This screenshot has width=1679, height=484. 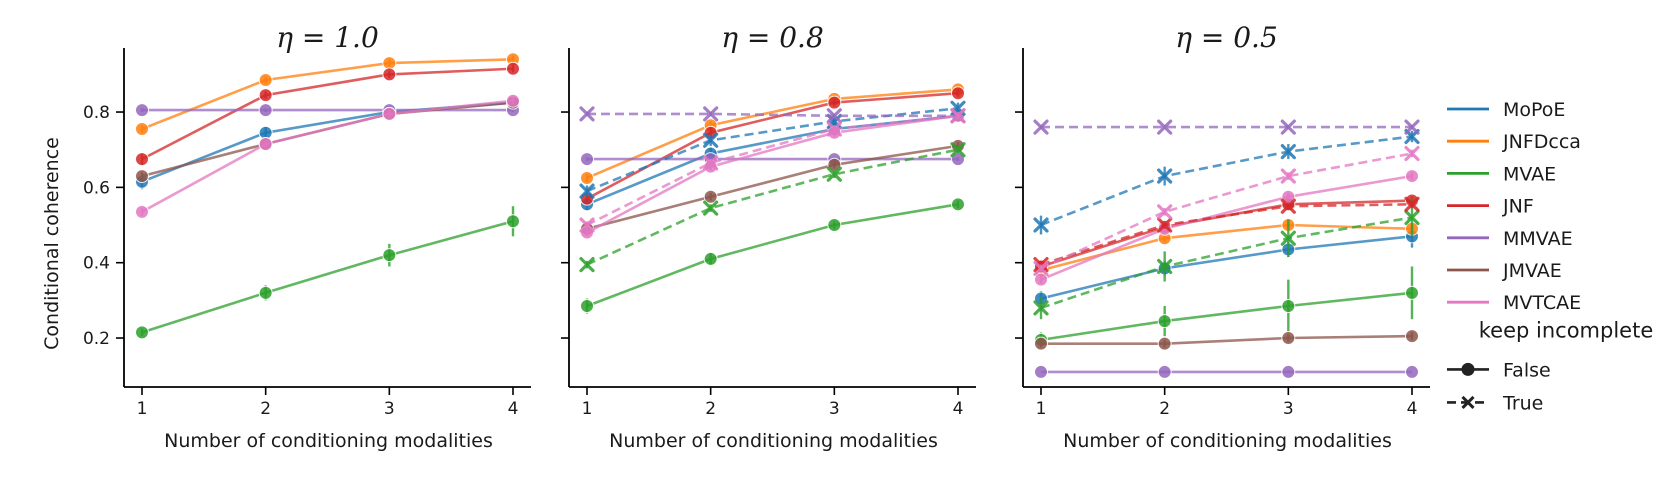 I want to click on legend-style-title: keep incomplete, so click(x=1566, y=330).